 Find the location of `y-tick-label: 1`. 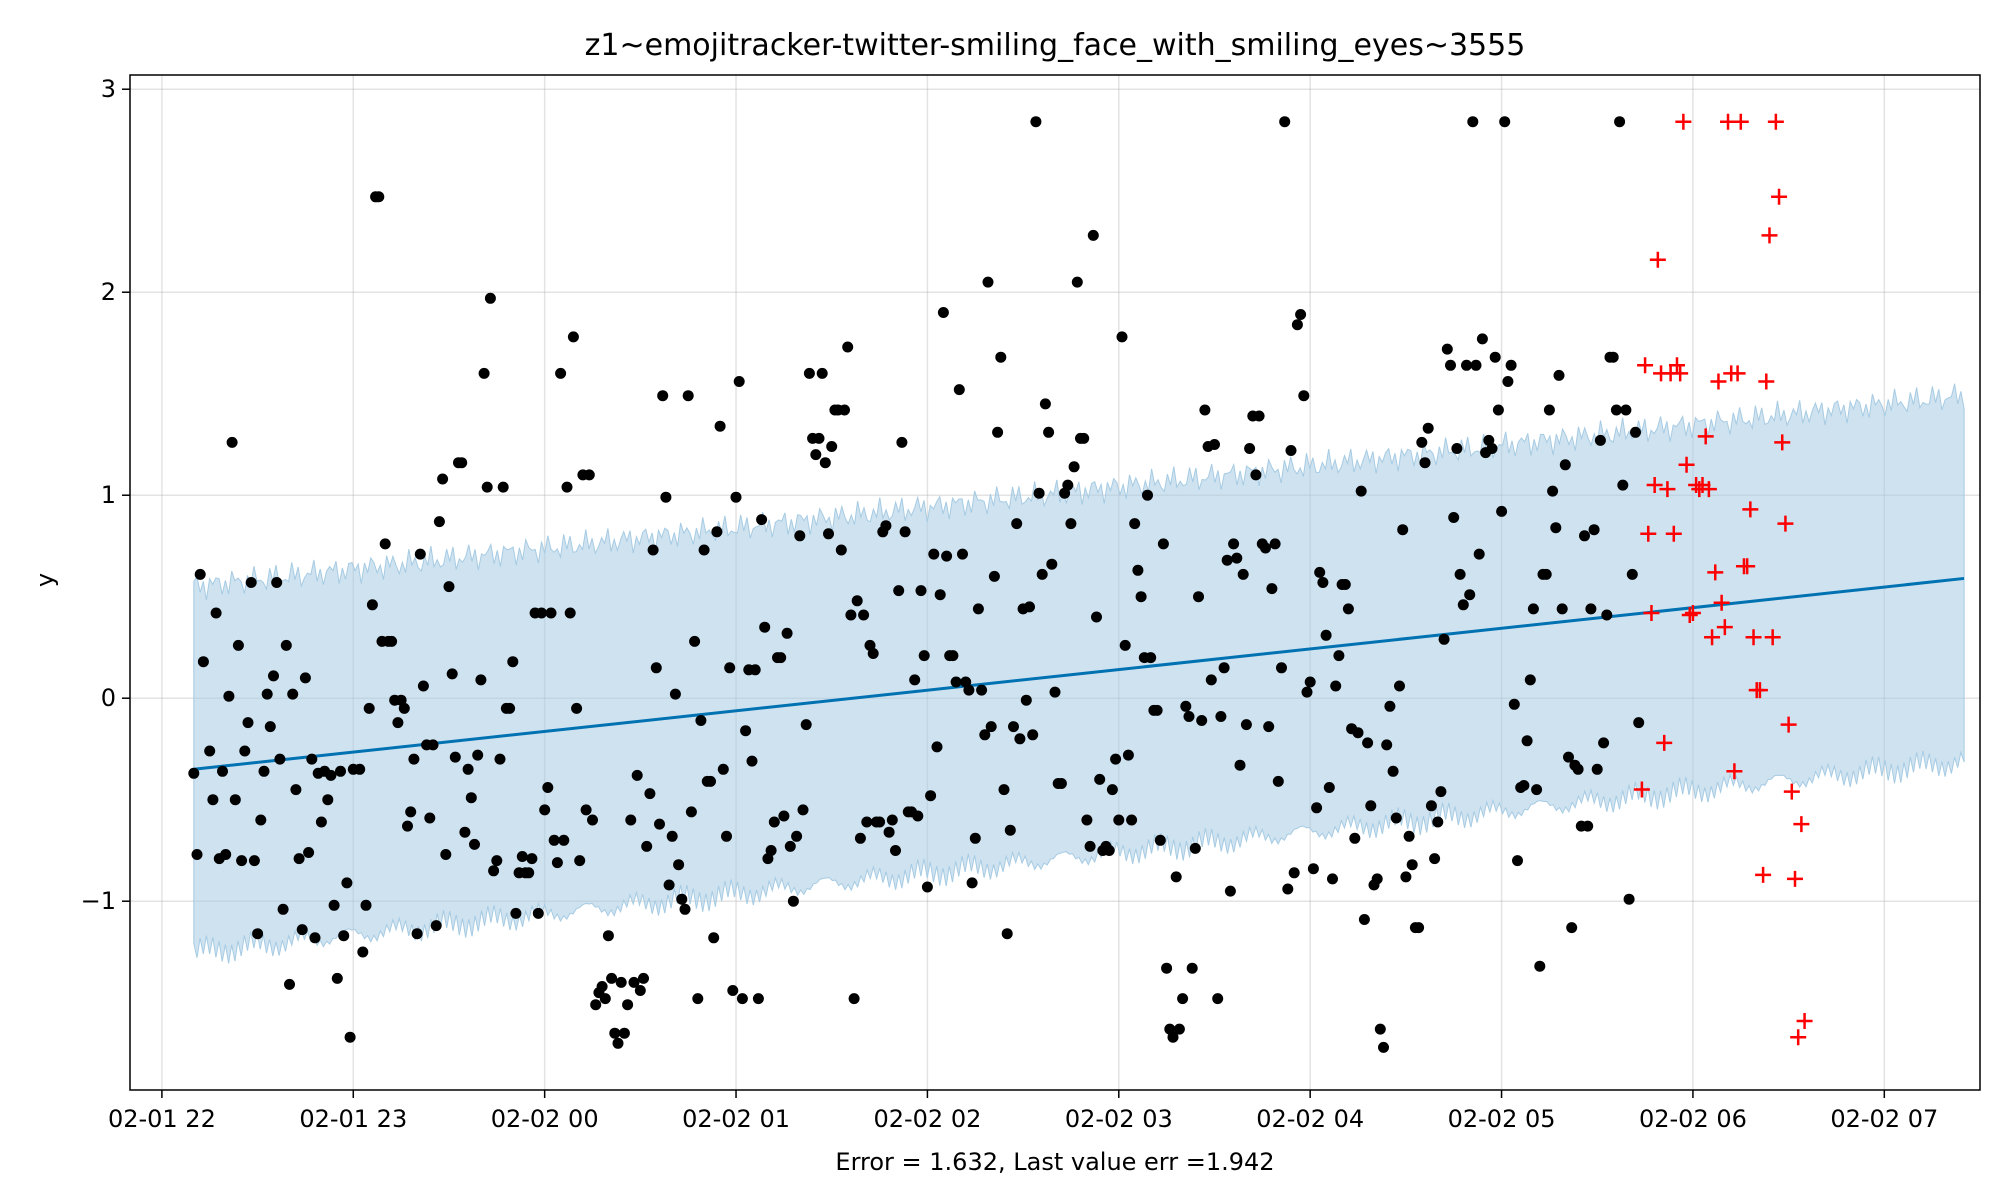

y-tick-label: 1 is located at coordinates (108, 495).